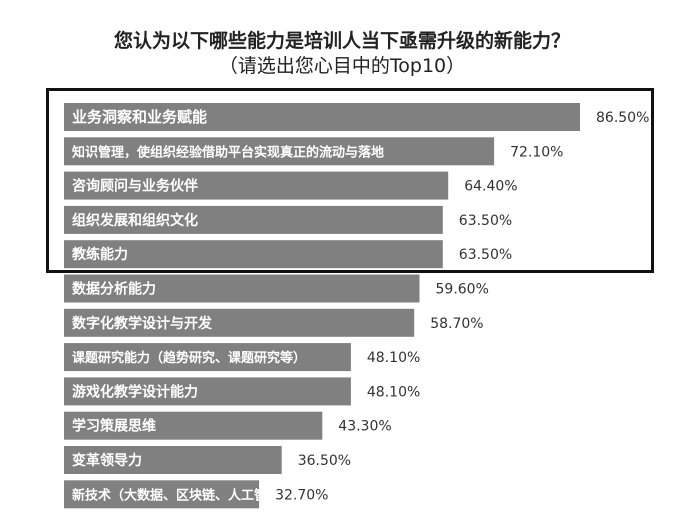 The image size is (684, 530). I want to click on value-label-9: 48.10%, so click(393, 392).